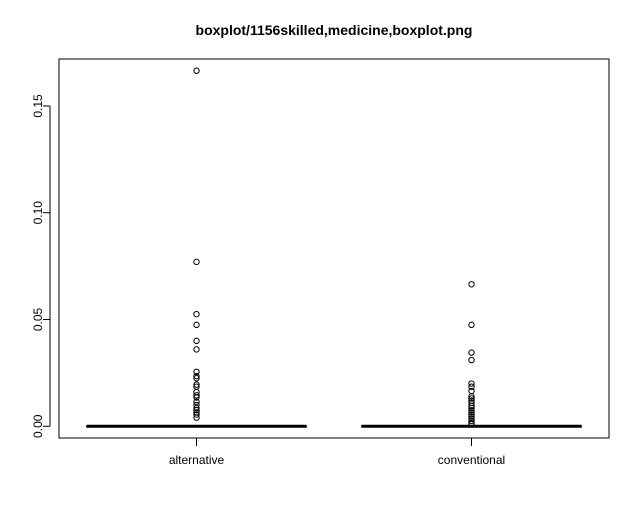 This screenshot has height=512, width=640. What do you see at coordinates (38, 426) in the screenshot?
I see `y-tick-label: 0.00` at bounding box center [38, 426].